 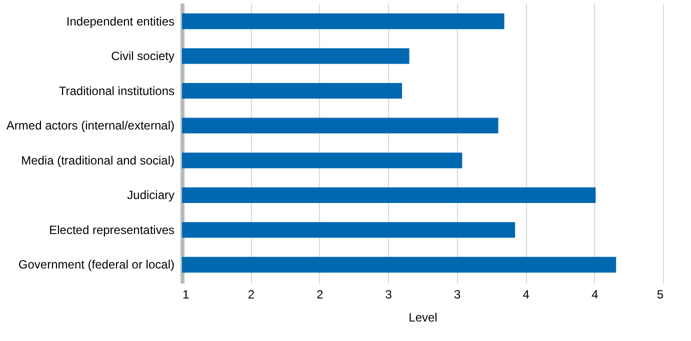 What do you see at coordinates (111, 229) in the screenshot?
I see `y-tick-label: Elected representatives` at bounding box center [111, 229].